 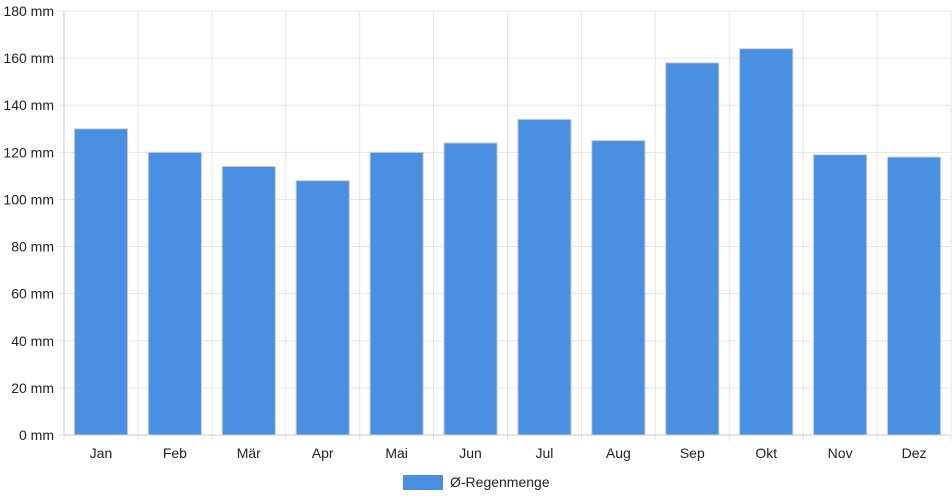 What do you see at coordinates (28, 105) in the screenshot?
I see `y-tick-label: 140 mm` at bounding box center [28, 105].